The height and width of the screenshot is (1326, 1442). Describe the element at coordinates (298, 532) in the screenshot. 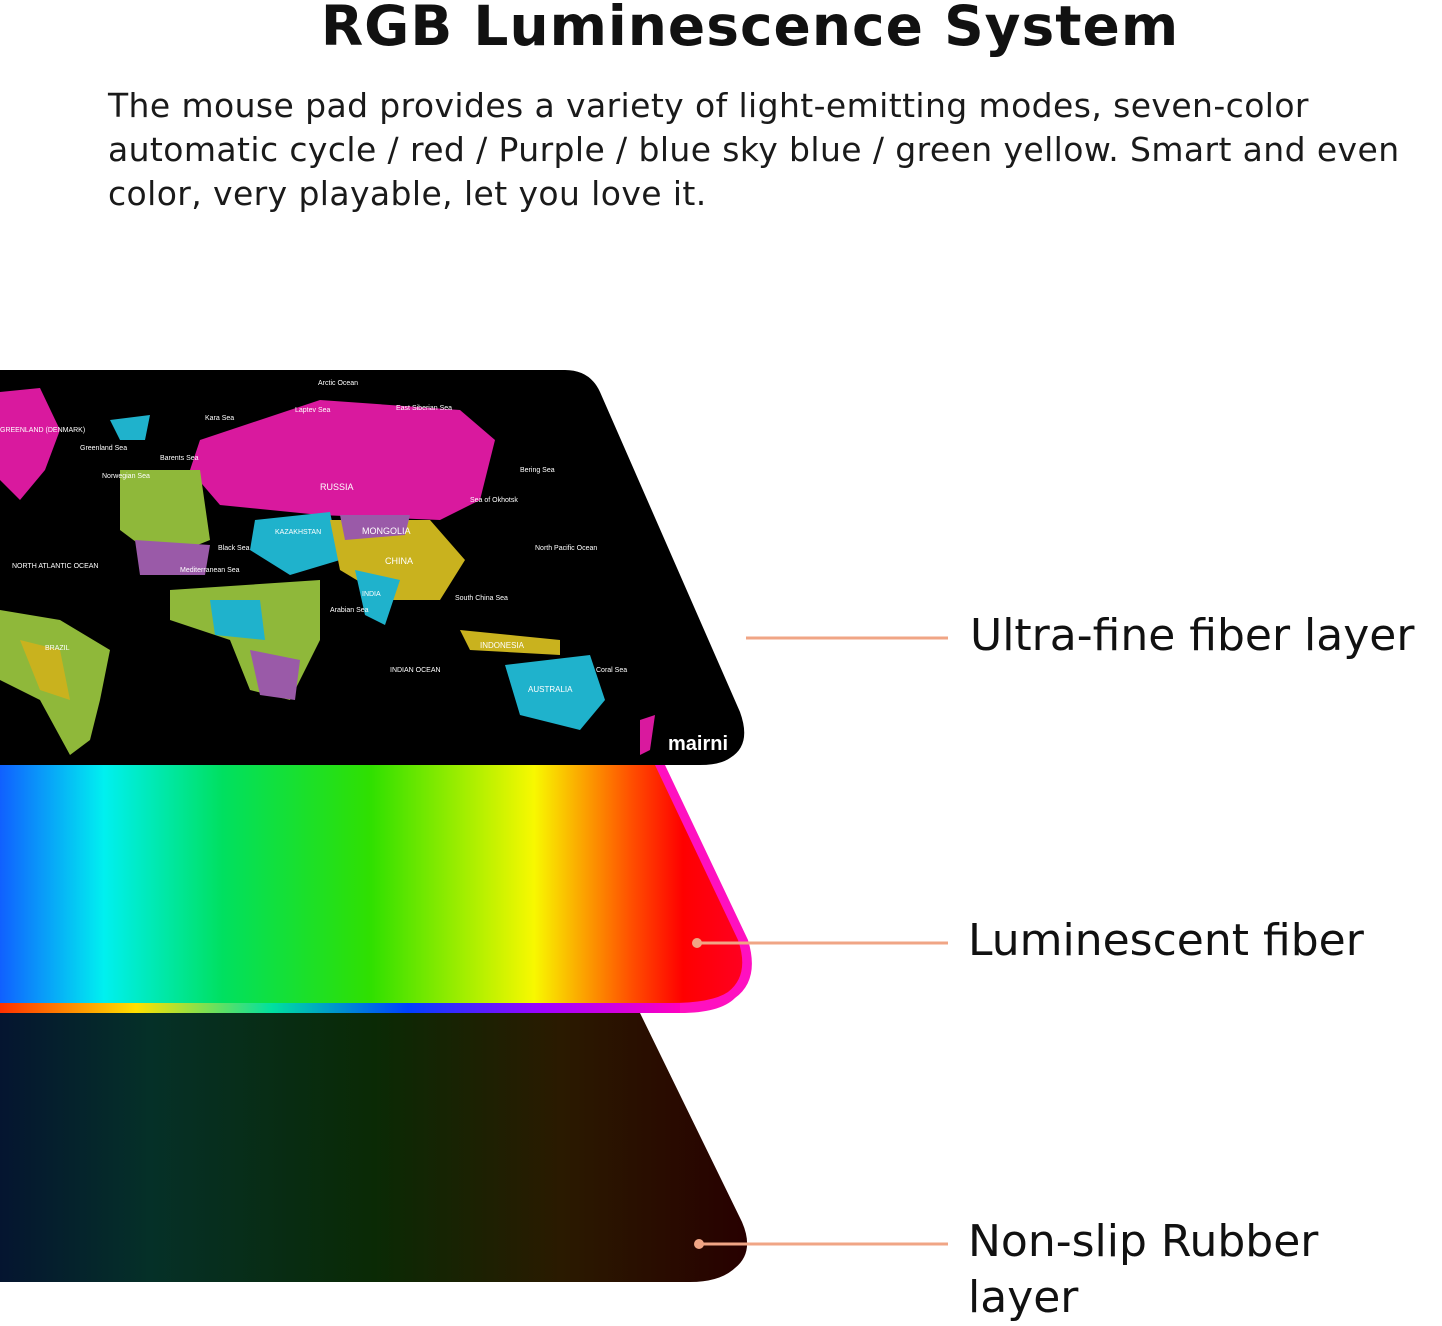

I see `map-label: KAZAKHSTAN` at that location.